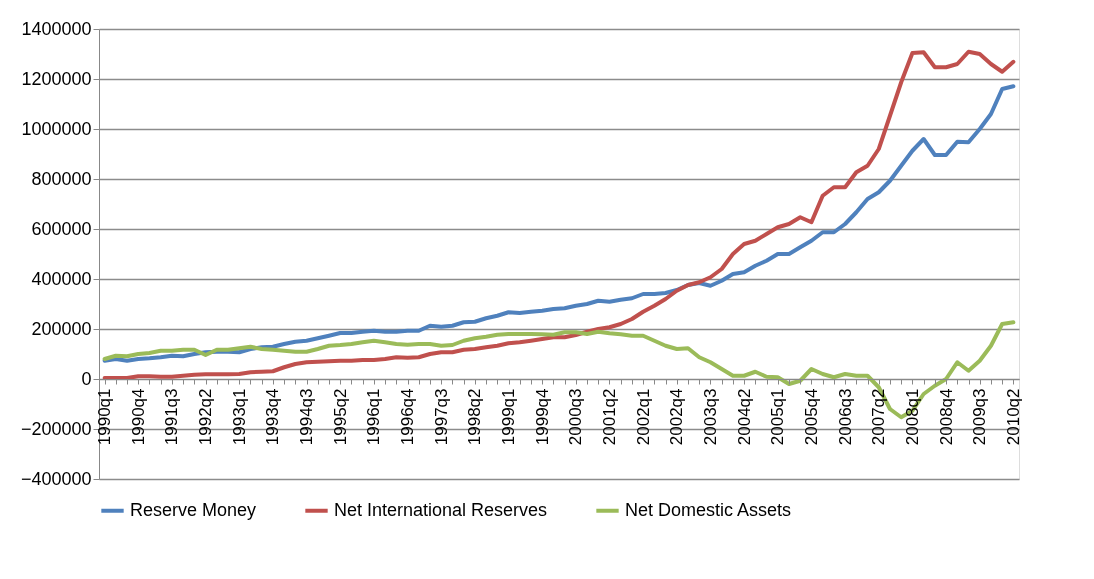 This screenshot has height=579, width=1094. Describe the element at coordinates (61, 328) in the screenshot. I see `y-tick-label: 200000` at that location.